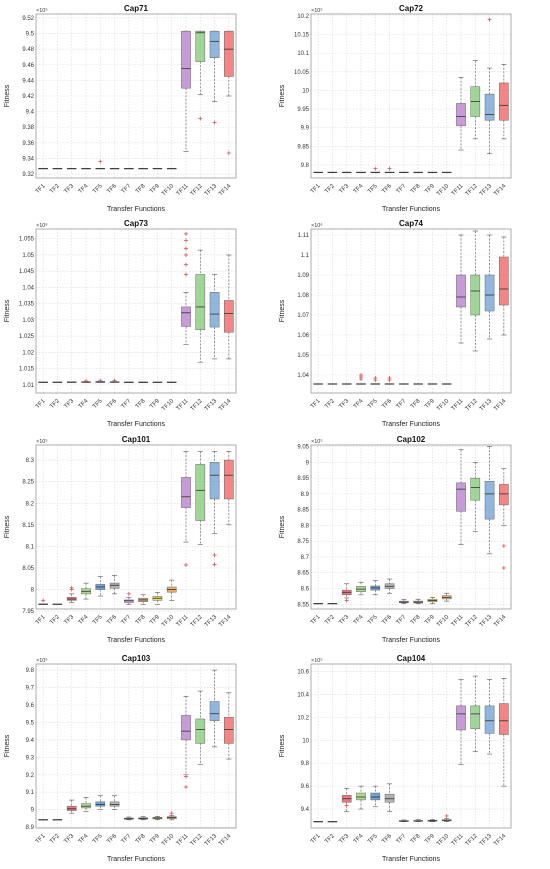 The image size is (550, 869). I want to click on y-tick-label: 9.38, so click(28, 128).